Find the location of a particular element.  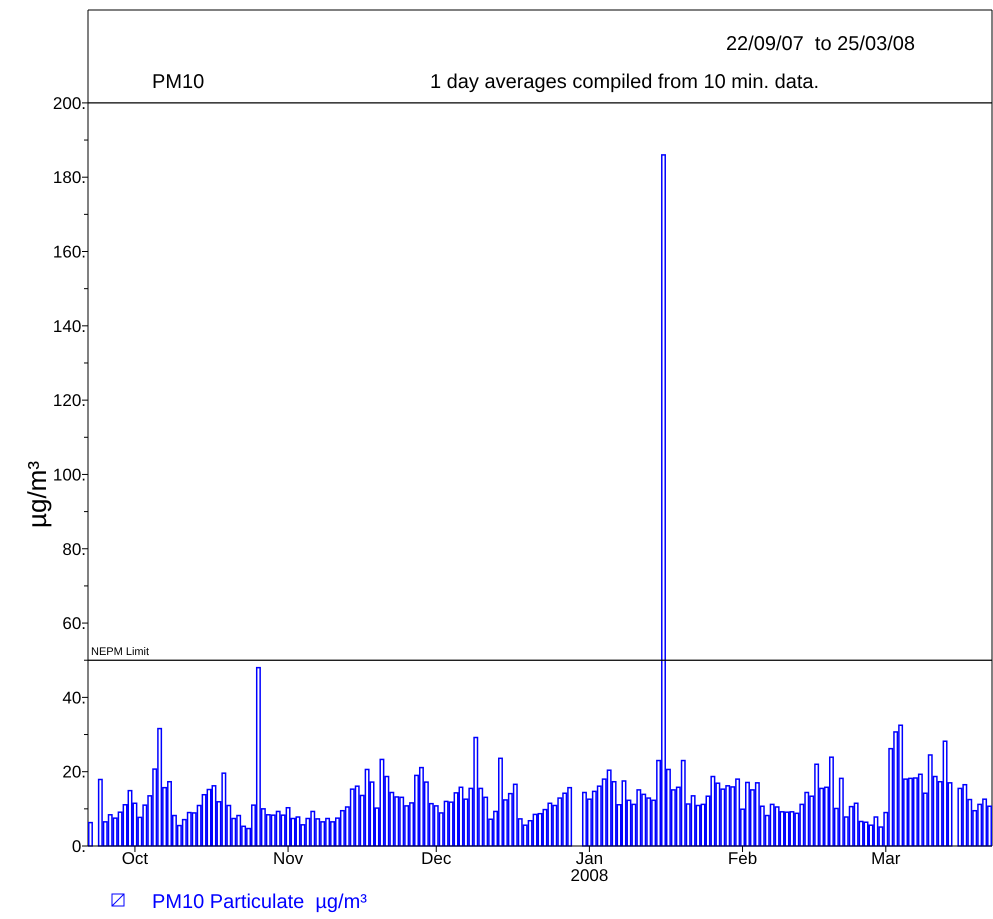

x-tick-label: Dec is located at coordinates (436, 858).